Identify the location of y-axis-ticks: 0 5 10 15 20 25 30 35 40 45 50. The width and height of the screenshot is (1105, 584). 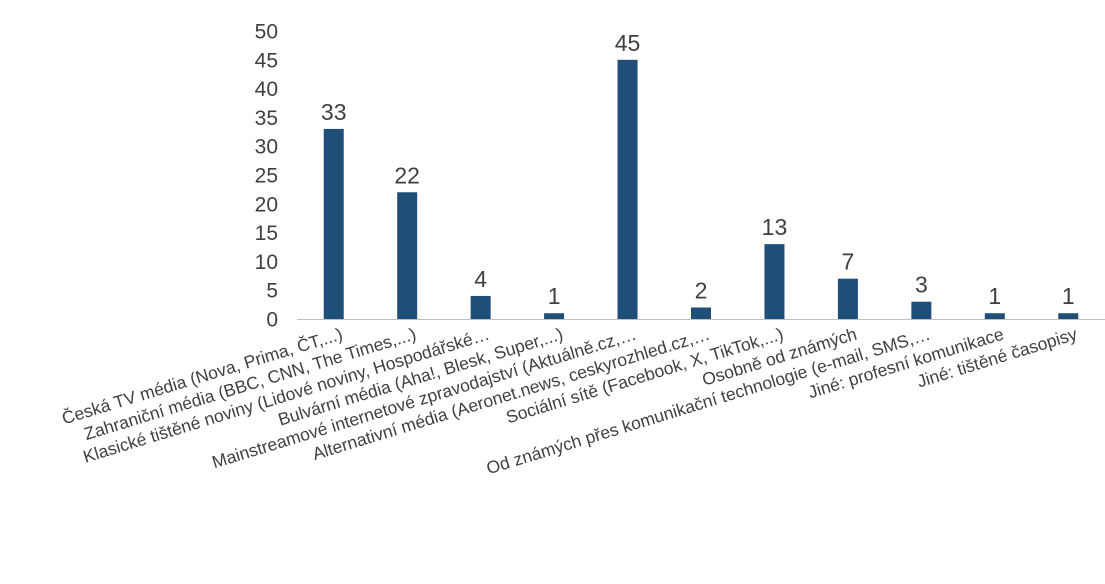
(266, 176).